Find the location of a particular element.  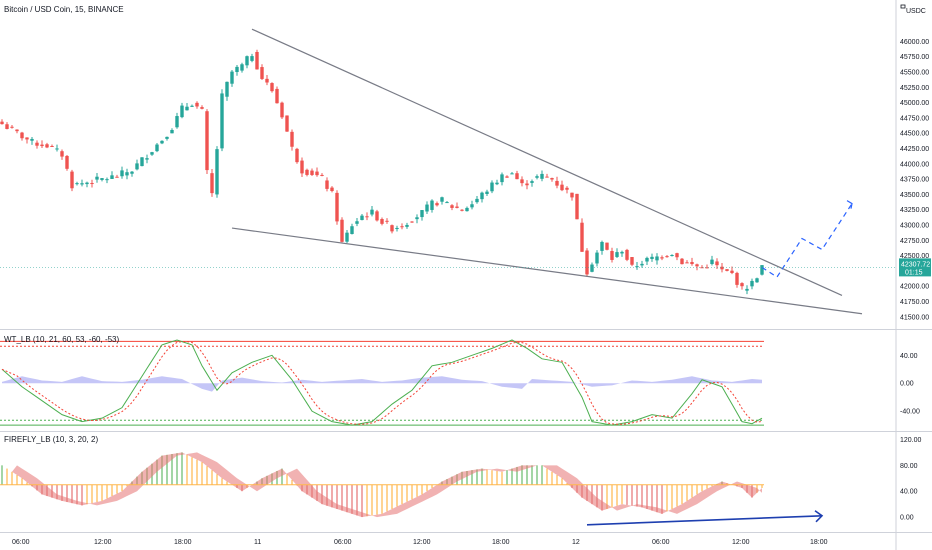

wt-signal-line is located at coordinates (382, 383).